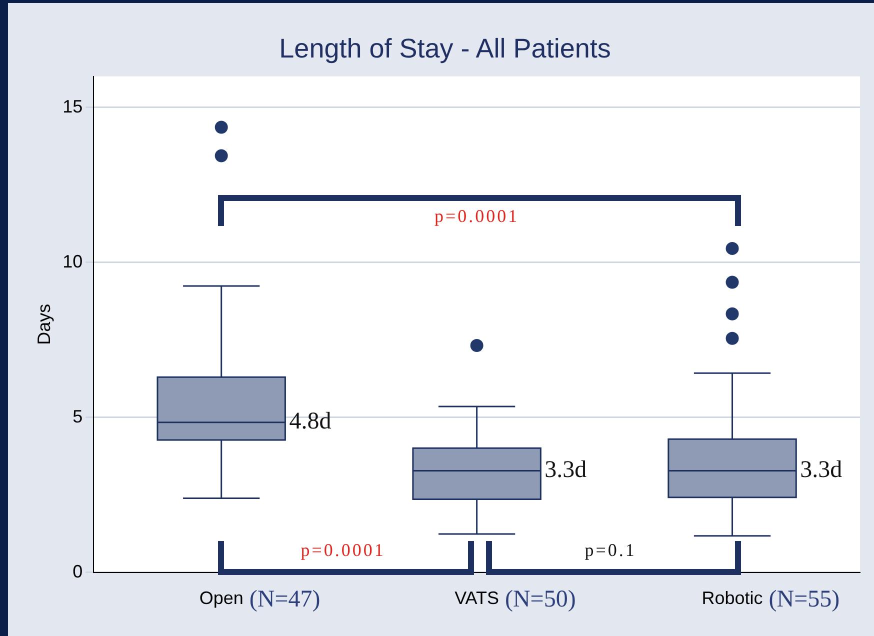 The height and width of the screenshot is (636, 874). What do you see at coordinates (44, 324) in the screenshot?
I see `y-axis-title: Days` at bounding box center [44, 324].